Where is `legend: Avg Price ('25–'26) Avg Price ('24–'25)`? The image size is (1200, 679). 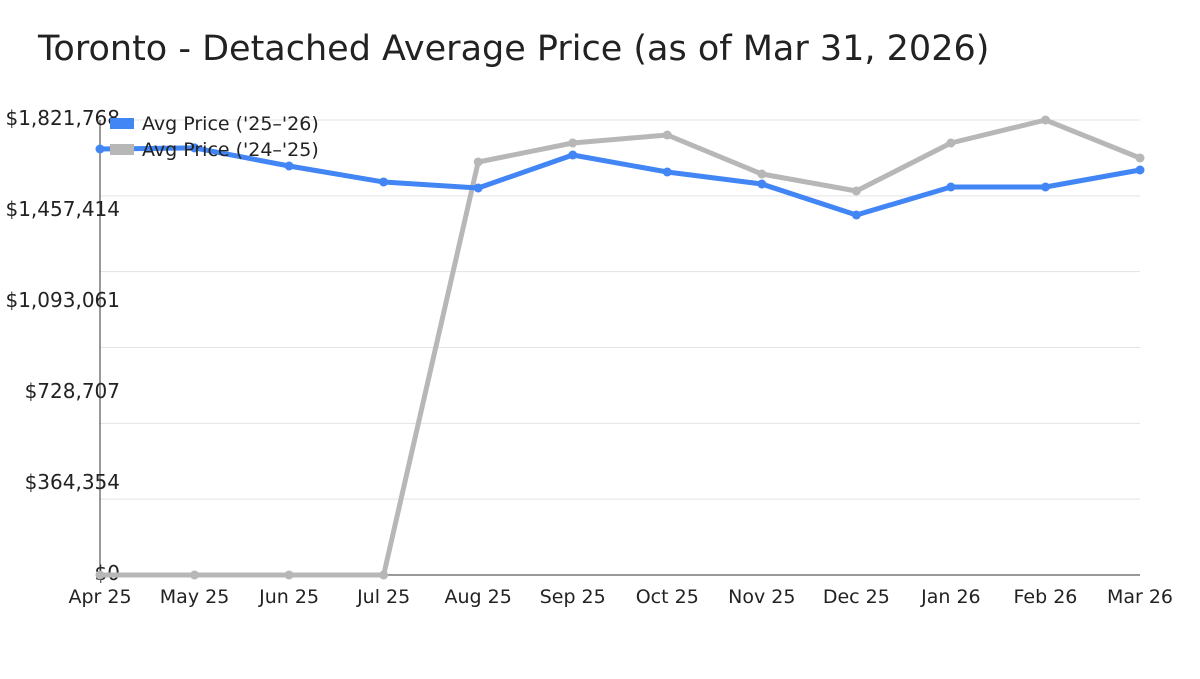
legend: Avg Price ('25–'26) Avg Price ('24–'25) is located at coordinates (214, 137).